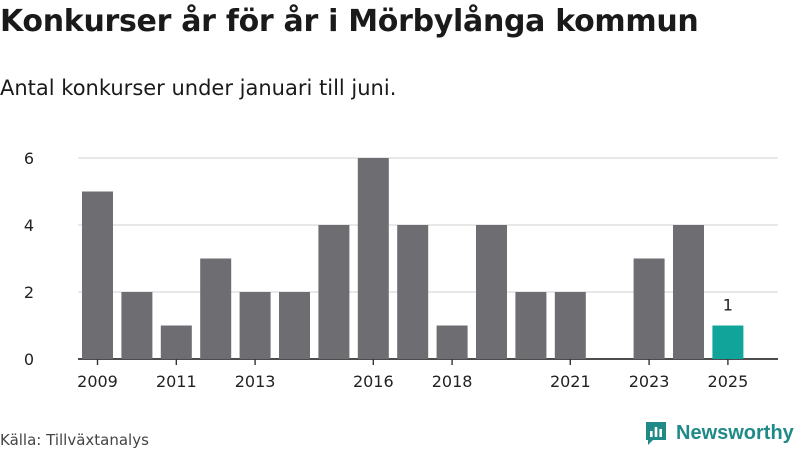 The image size is (800, 450). I want to click on y-tick-label: 6, so click(29, 158).